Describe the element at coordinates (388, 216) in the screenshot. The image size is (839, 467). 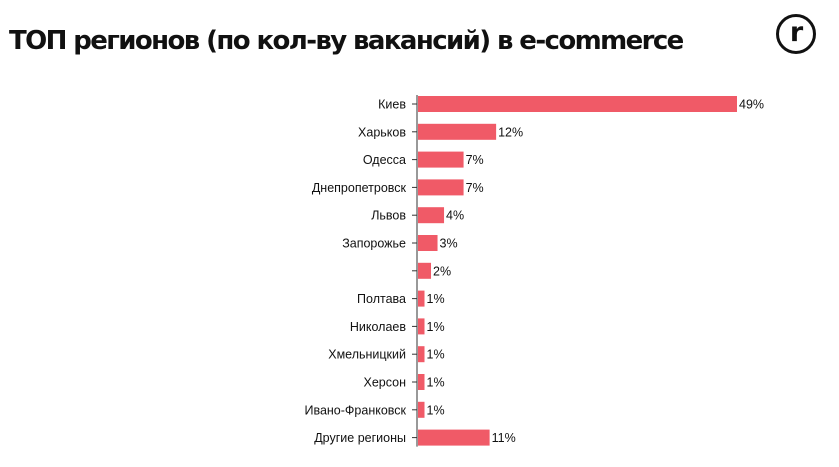
I see `category-label: Львов` at that location.